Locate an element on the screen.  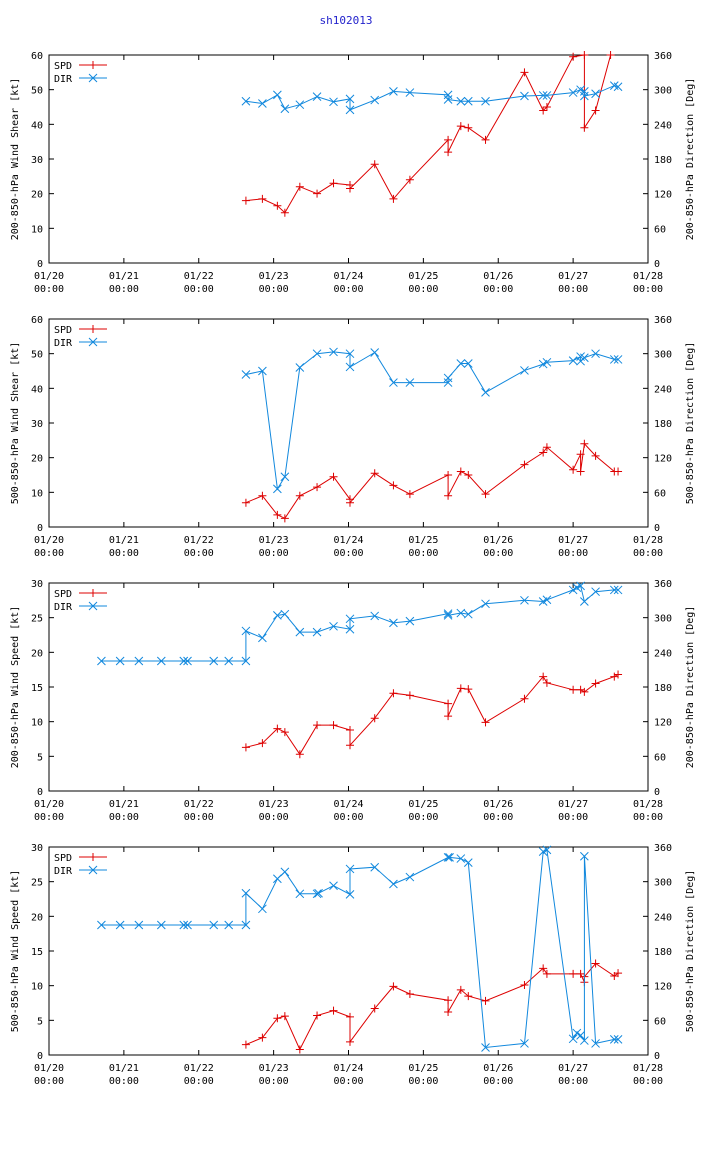
y2-tick-label: 240 is located at coordinates (663, 917).